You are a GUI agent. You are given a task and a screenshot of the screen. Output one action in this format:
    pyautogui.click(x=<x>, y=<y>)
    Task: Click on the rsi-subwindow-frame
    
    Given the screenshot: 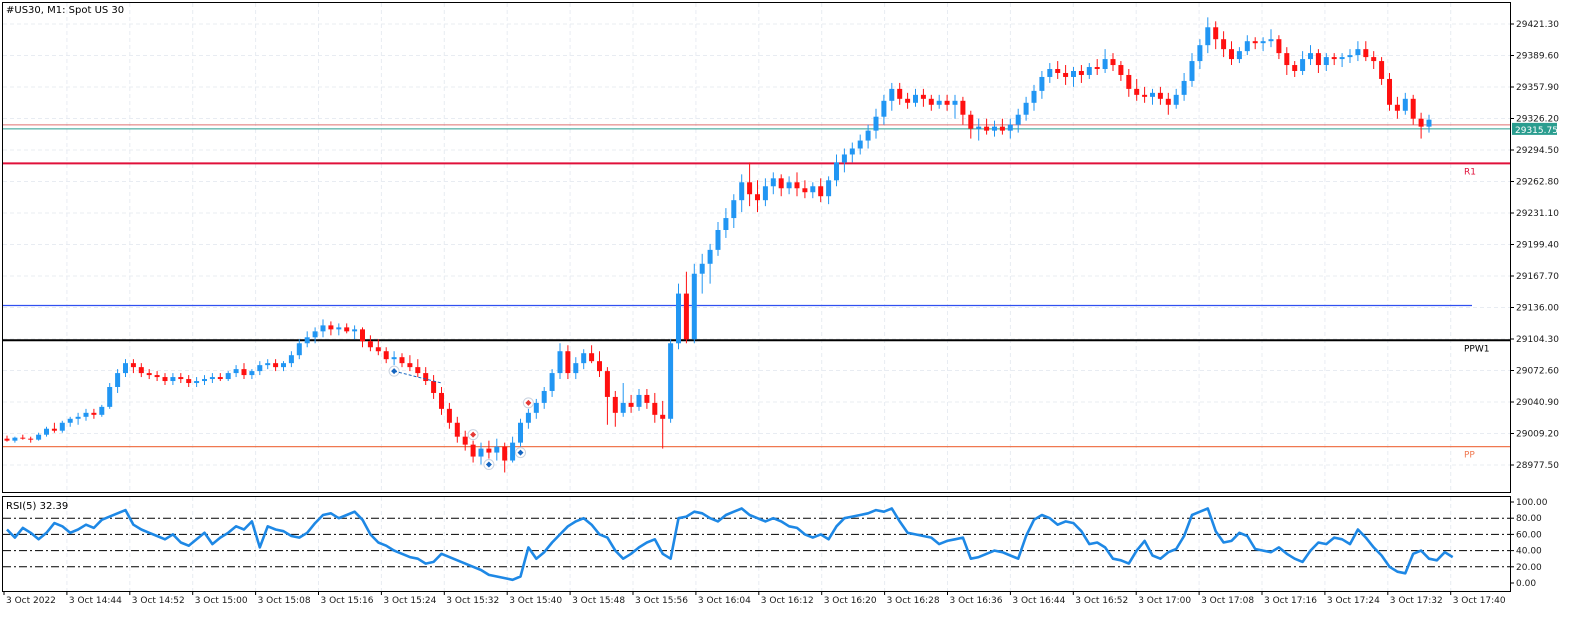 What is the action you would take?
    pyautogui.click(x=756, y=544)
    